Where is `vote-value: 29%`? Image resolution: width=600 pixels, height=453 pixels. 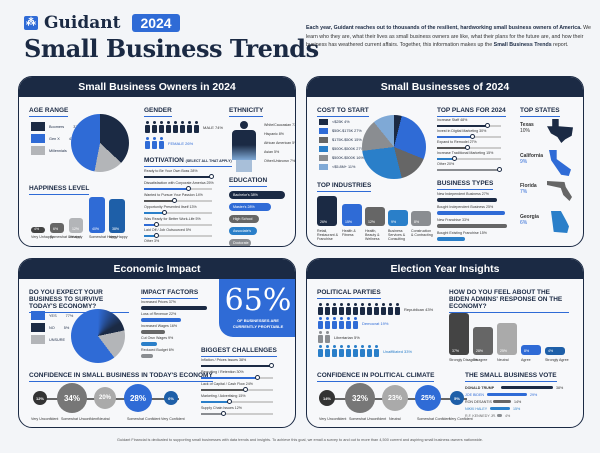
vote-value: 29% is located at coordinates (534, 395).